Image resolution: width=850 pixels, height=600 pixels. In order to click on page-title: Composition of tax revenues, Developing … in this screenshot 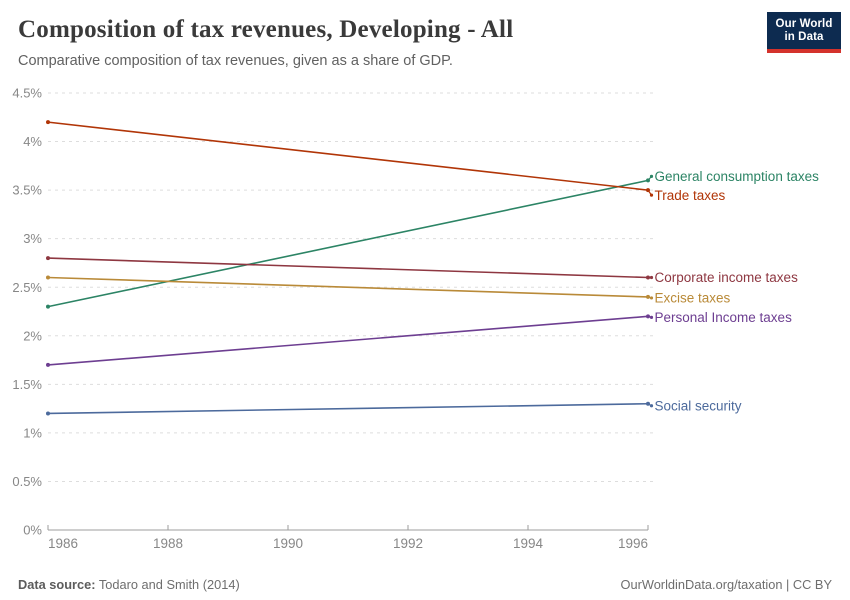, I will do `click(266, 29)`.